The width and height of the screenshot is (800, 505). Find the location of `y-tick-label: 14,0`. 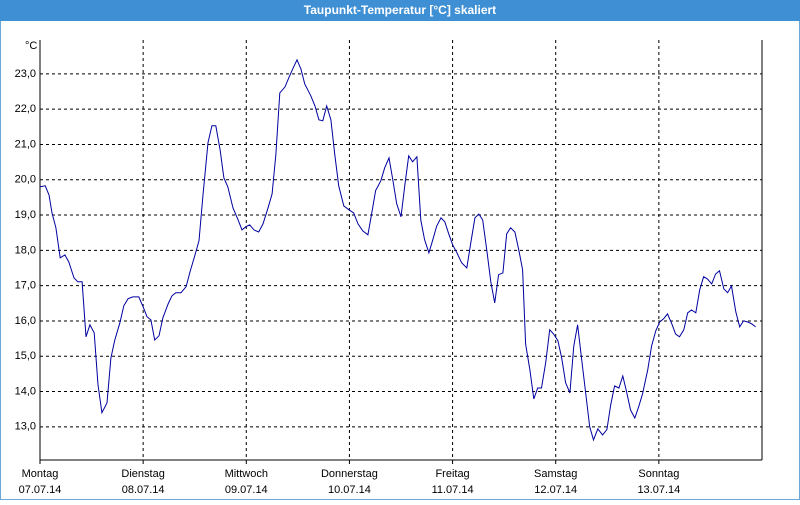

y-tick-label: 14,0 is located at coordinates (25, 391).